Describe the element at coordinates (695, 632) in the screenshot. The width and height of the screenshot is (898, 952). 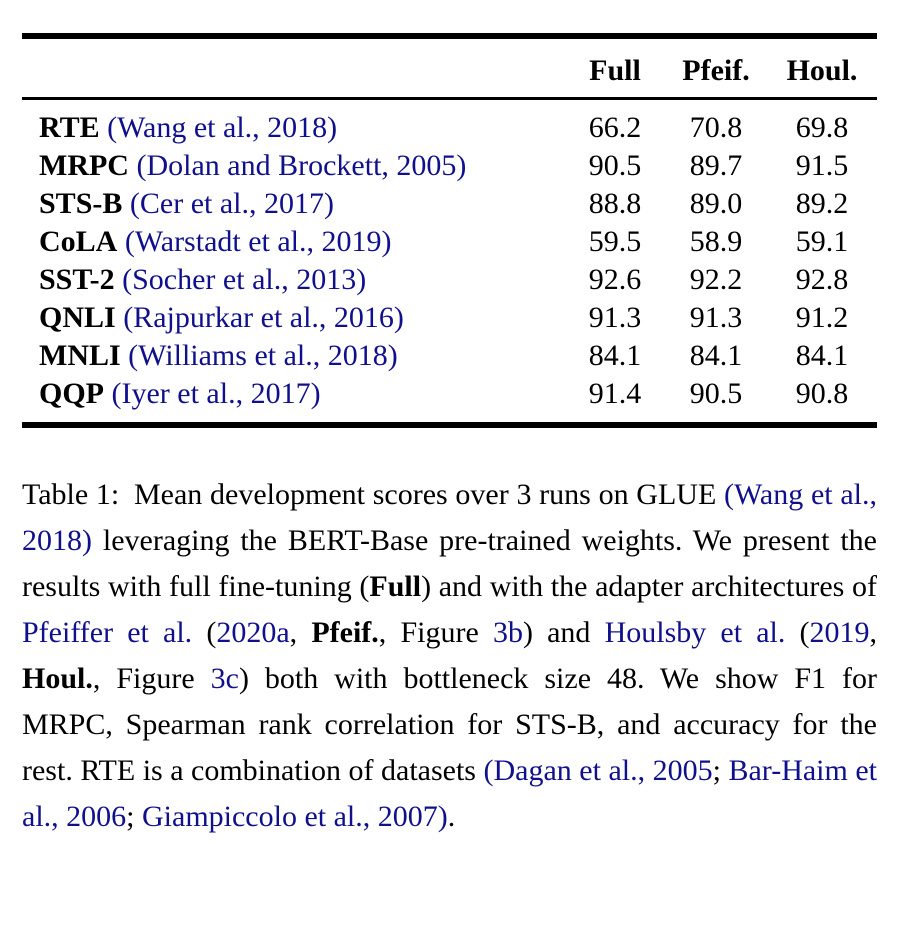
I see `citation-link: Houlsby et al.` at that location.